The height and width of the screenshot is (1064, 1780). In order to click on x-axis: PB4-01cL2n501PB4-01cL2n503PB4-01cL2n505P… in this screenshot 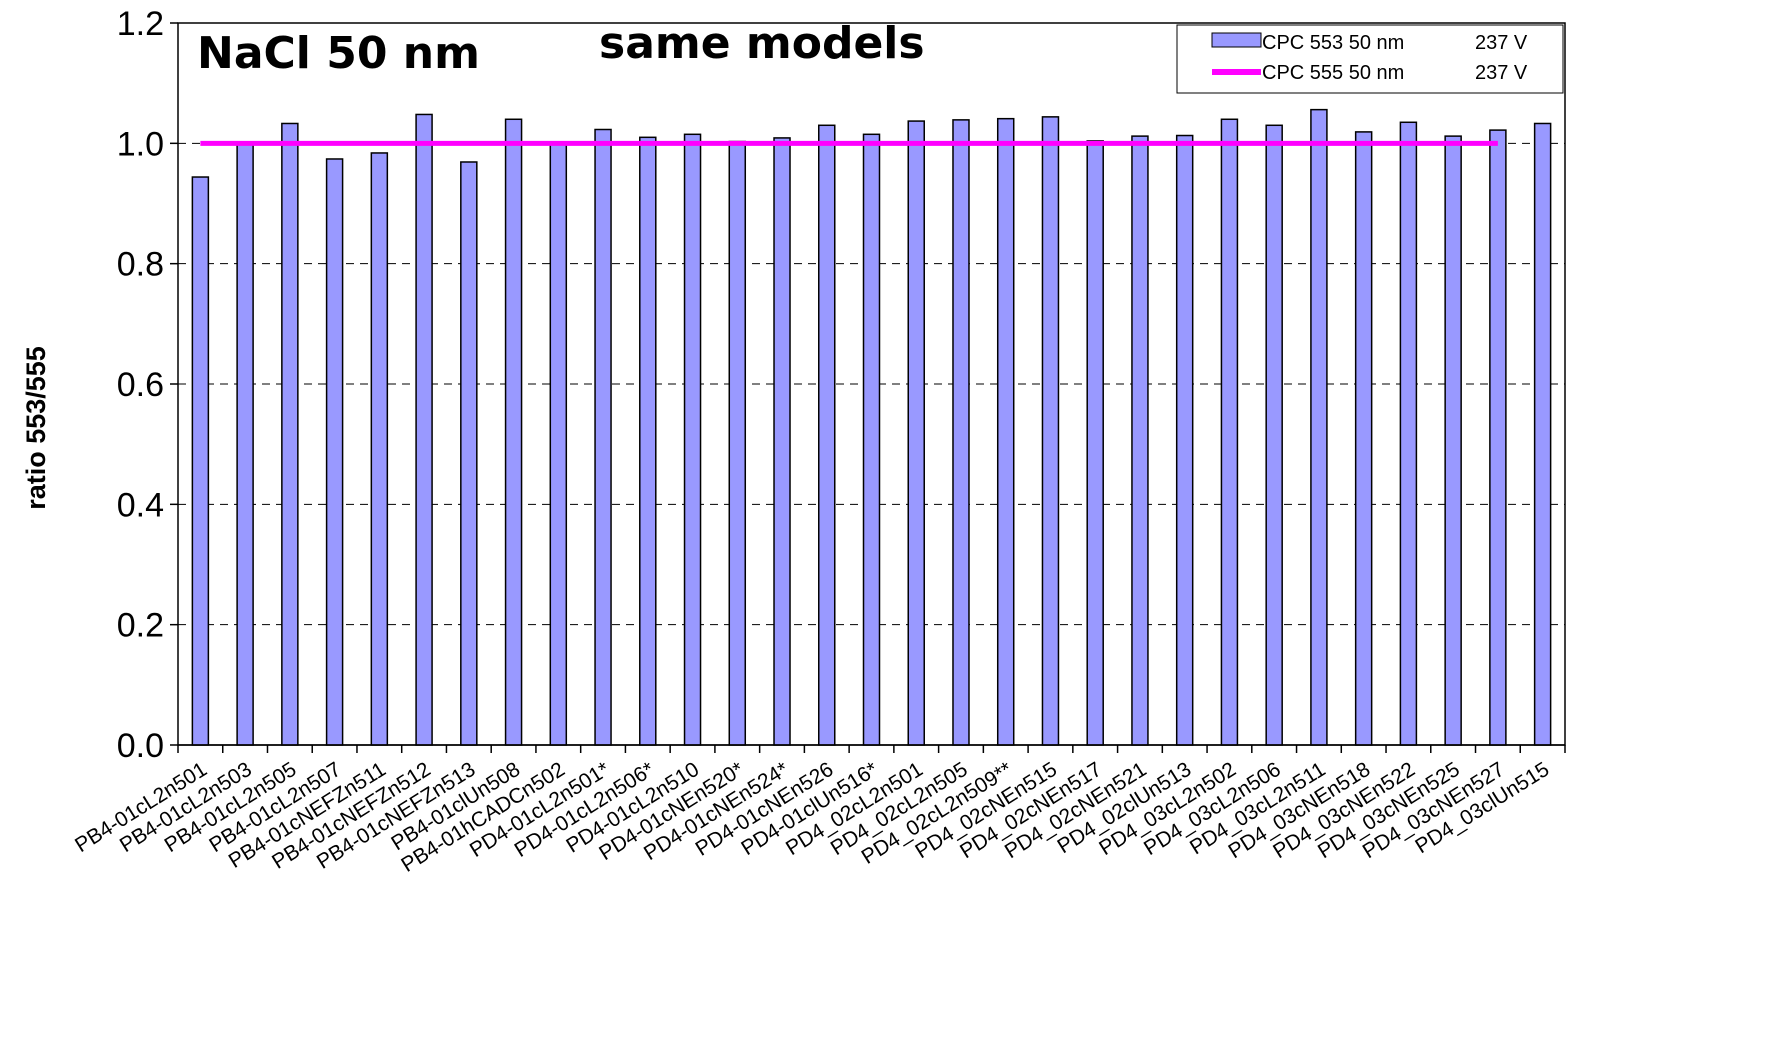, I will do `click(818, 810)`.